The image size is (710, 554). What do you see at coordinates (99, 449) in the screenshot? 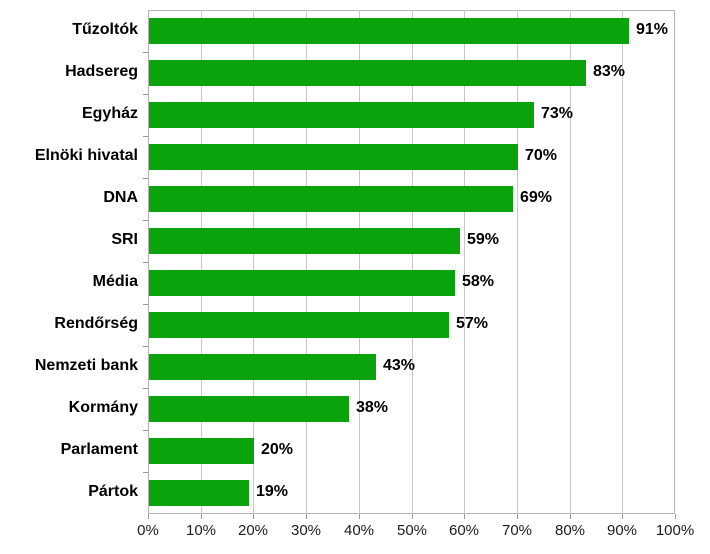
I see `category-label: Parlament` at bounding box center [99, 449].